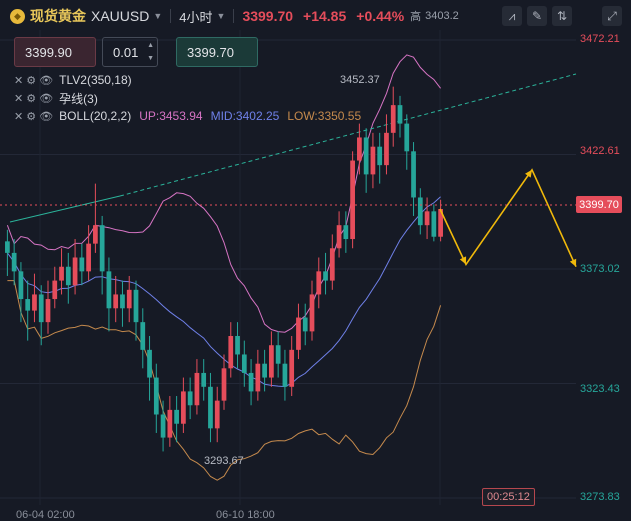 The height and width of the screenshot is (521, 631). What do you see at coordinates (600, 269) in the screenshot?
I see `price-axis-label: 3373.02` at bounding box center [600, 269].